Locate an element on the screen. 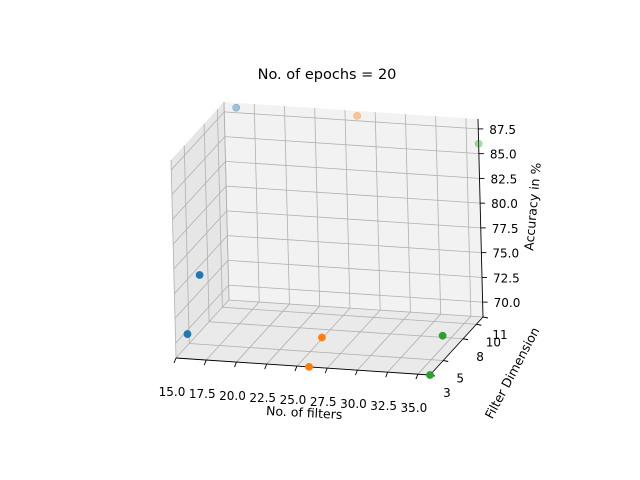 The width and height of the screenshot is (640, 480). z-tick-label: 70.0 is located at coordinates (507, 303).